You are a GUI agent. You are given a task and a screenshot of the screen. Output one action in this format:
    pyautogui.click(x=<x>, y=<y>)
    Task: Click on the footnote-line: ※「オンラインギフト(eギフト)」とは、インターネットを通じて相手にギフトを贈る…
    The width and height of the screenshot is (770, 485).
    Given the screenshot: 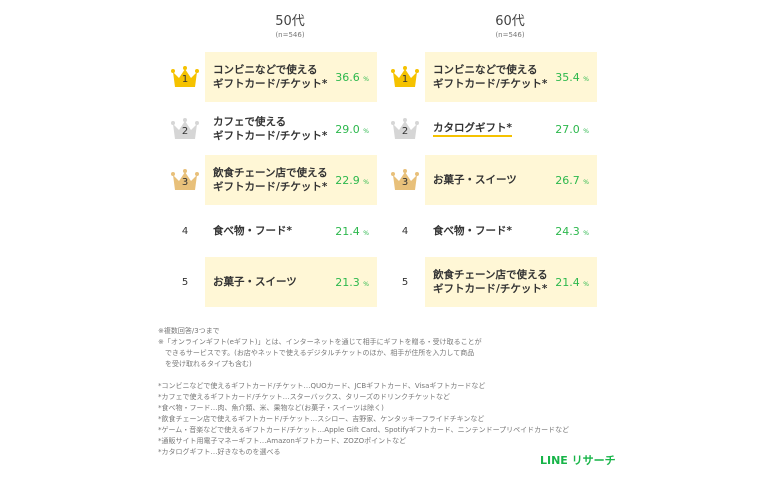 What is the action you would take?
    pyautogui.click(x=320, y=342)
    